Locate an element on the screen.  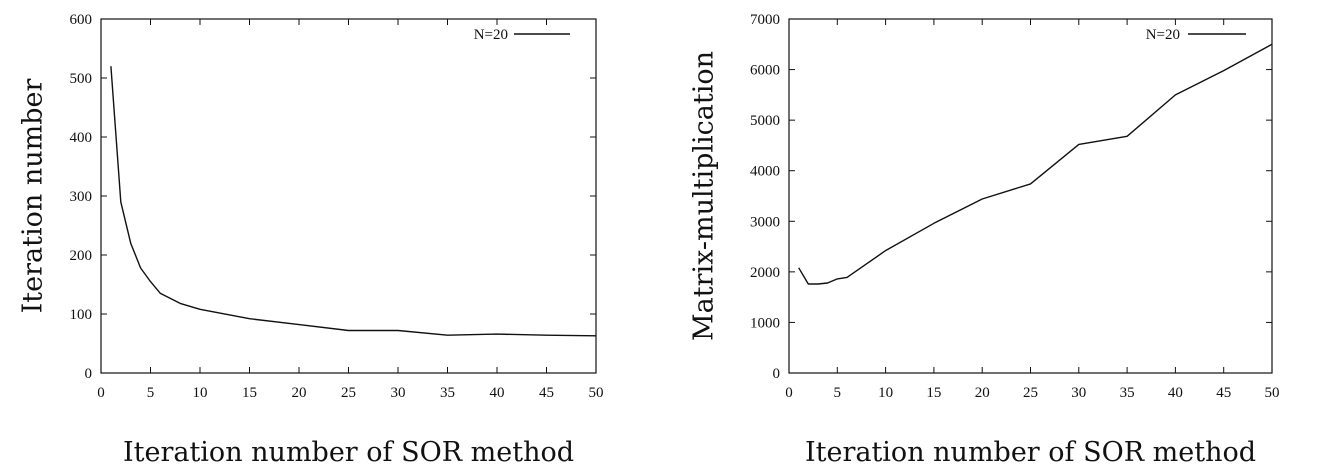
y-tick-label: 400 is located at coordinates (81, 138).